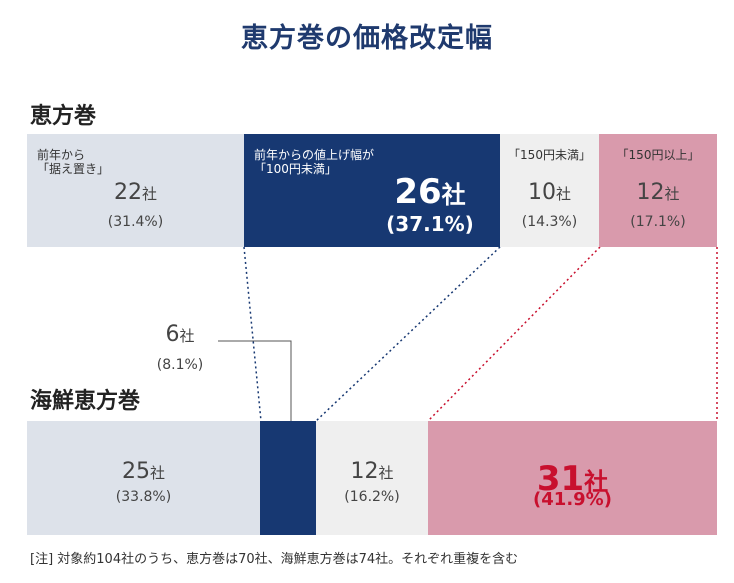  What do you see at coordinates (85, 401) in the screenshot?
I see `row-label-kaisen-ehomaki: 海鮮恵方巻` at bounding box center [85, 401].